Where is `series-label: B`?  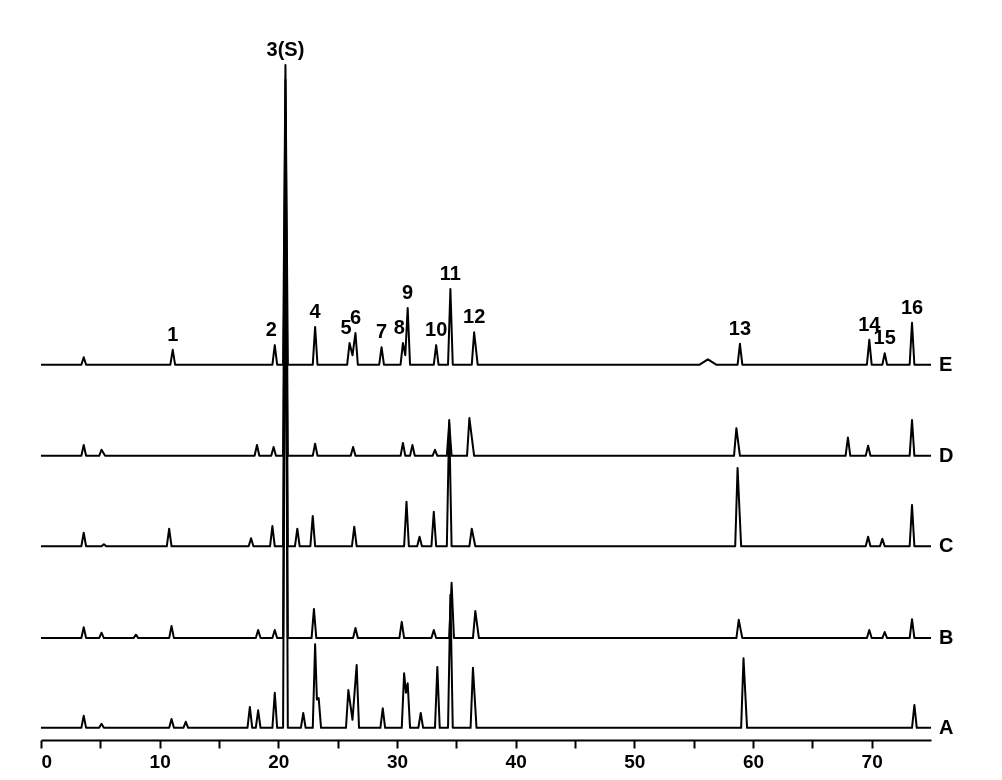 series-label: B is located at coordinates (946, 637).